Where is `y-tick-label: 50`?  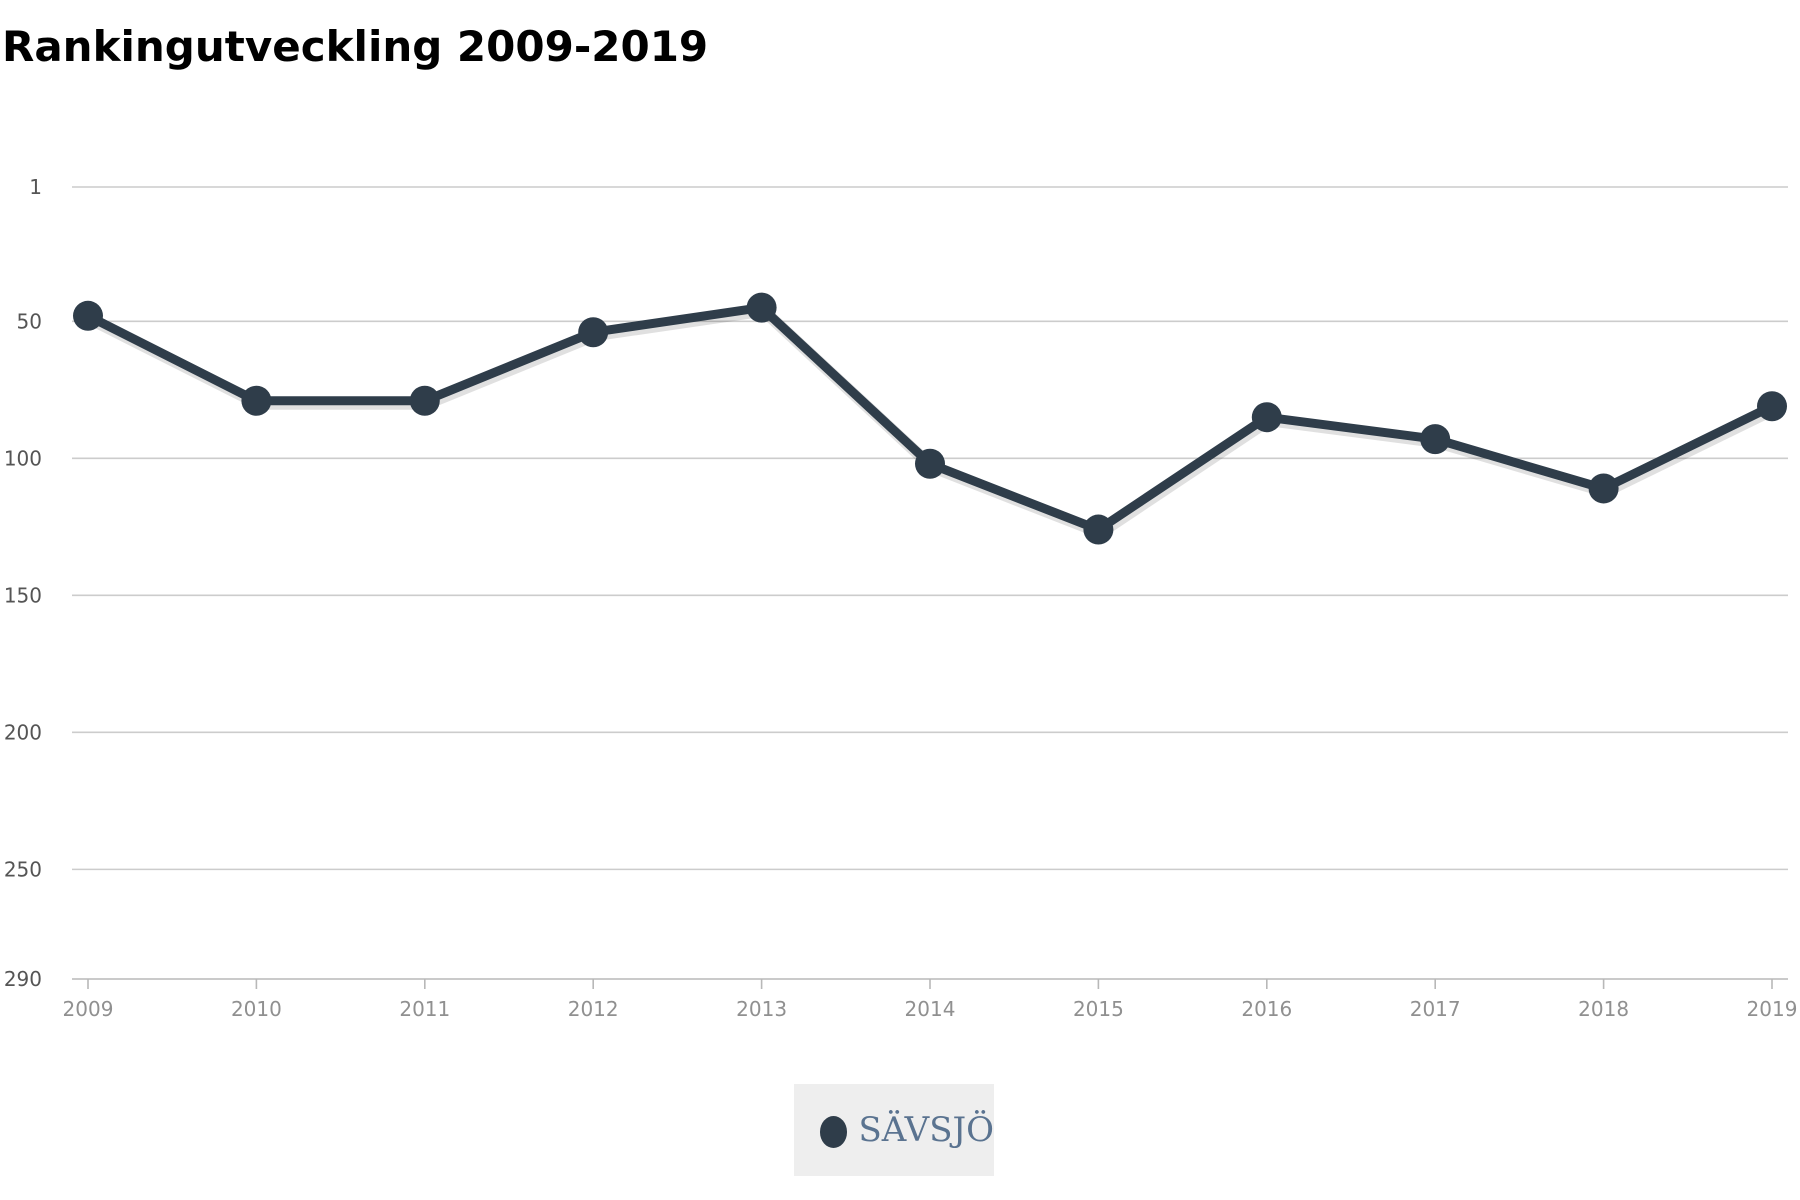 y-tick-label: 50 is located at coordinates (29, 321).